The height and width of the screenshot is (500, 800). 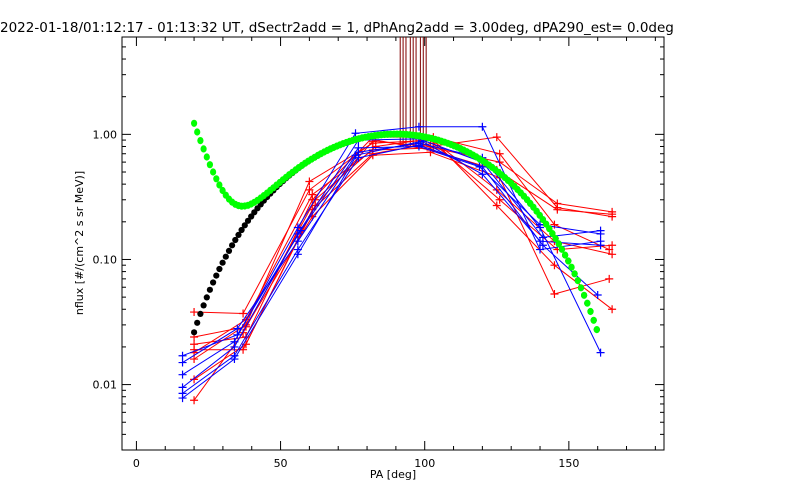 I want to click on x-tick-label: 0, so click(x=136, y=463).